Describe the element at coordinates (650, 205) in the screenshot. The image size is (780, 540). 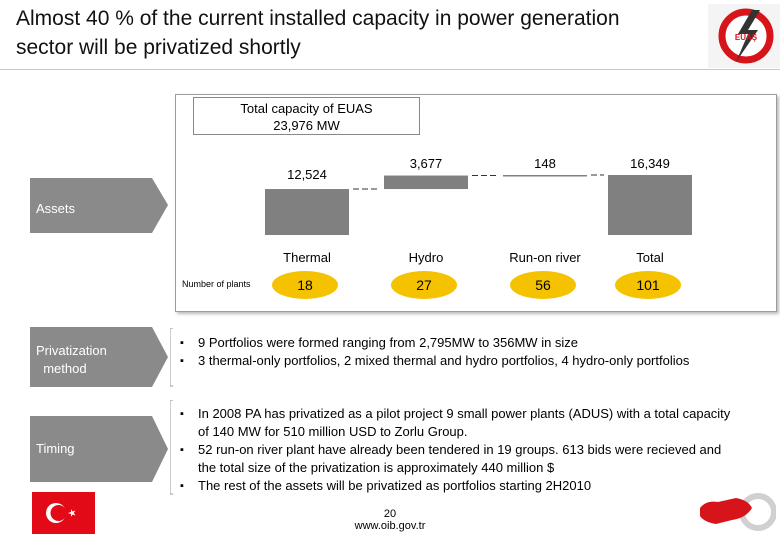
I see `bar-total` at that location.